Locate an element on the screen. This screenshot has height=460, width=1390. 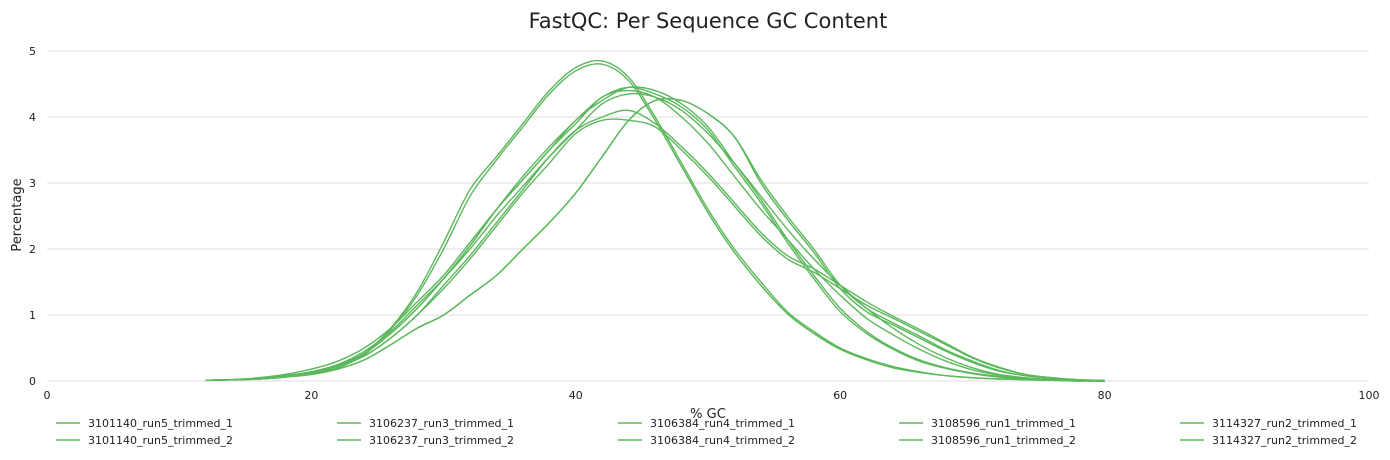
legend-label: 3108596_run1_trimmed_1 is located at coordinates (1003, 423).